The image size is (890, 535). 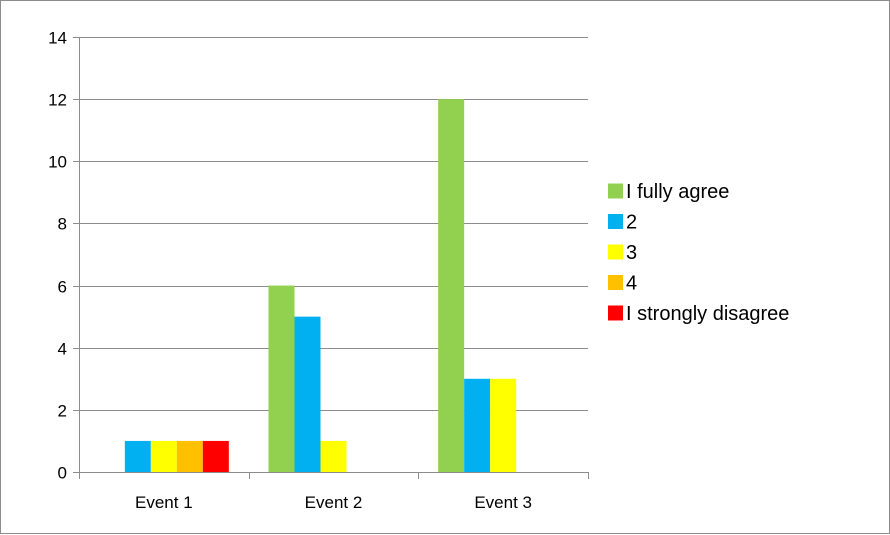 I want to click on y-tick-label: 0, so click(x=62, y=473).